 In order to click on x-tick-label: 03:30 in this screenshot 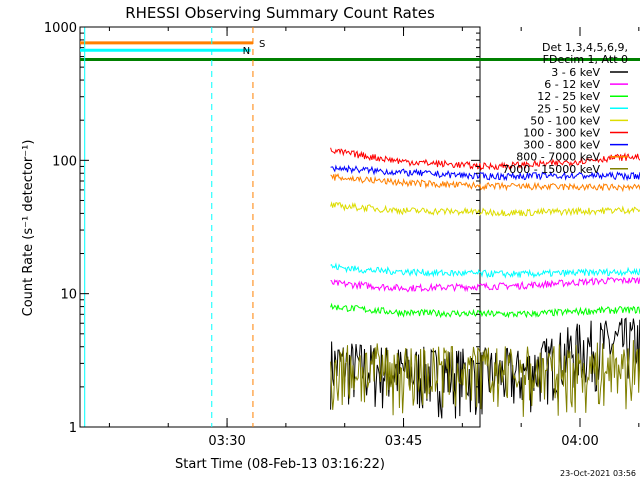, I will do `click(226, 441)`.